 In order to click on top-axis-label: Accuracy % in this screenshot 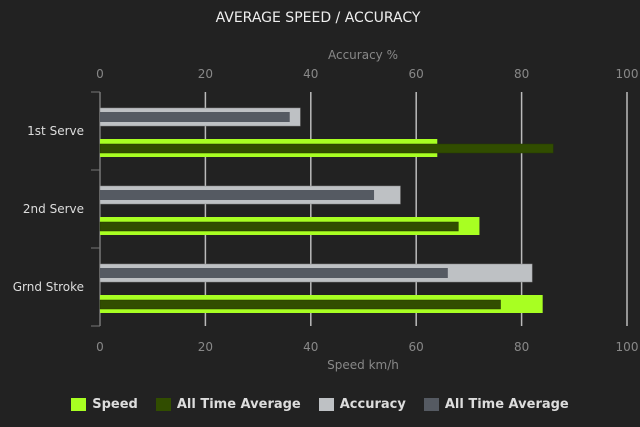, I will do `click(363, 55)`.